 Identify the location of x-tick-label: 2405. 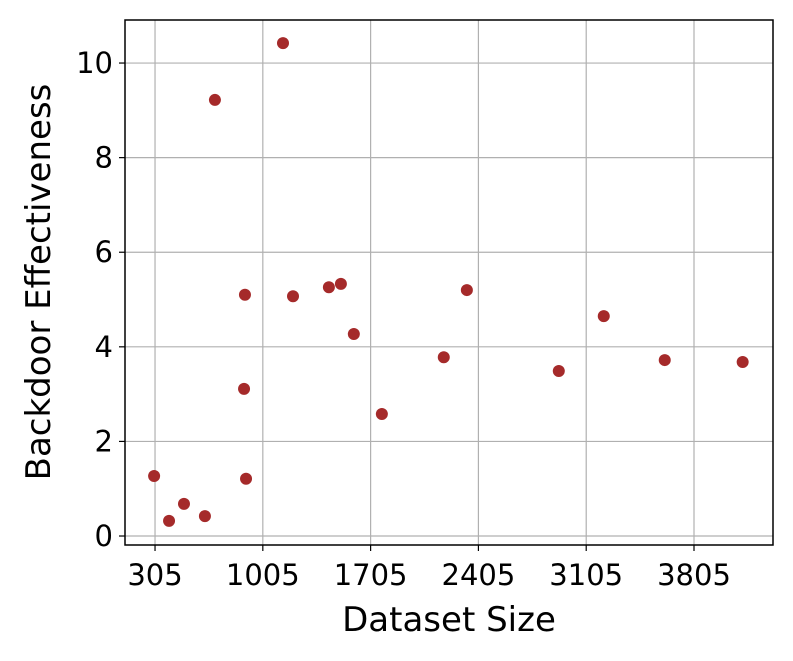
(479, 575).